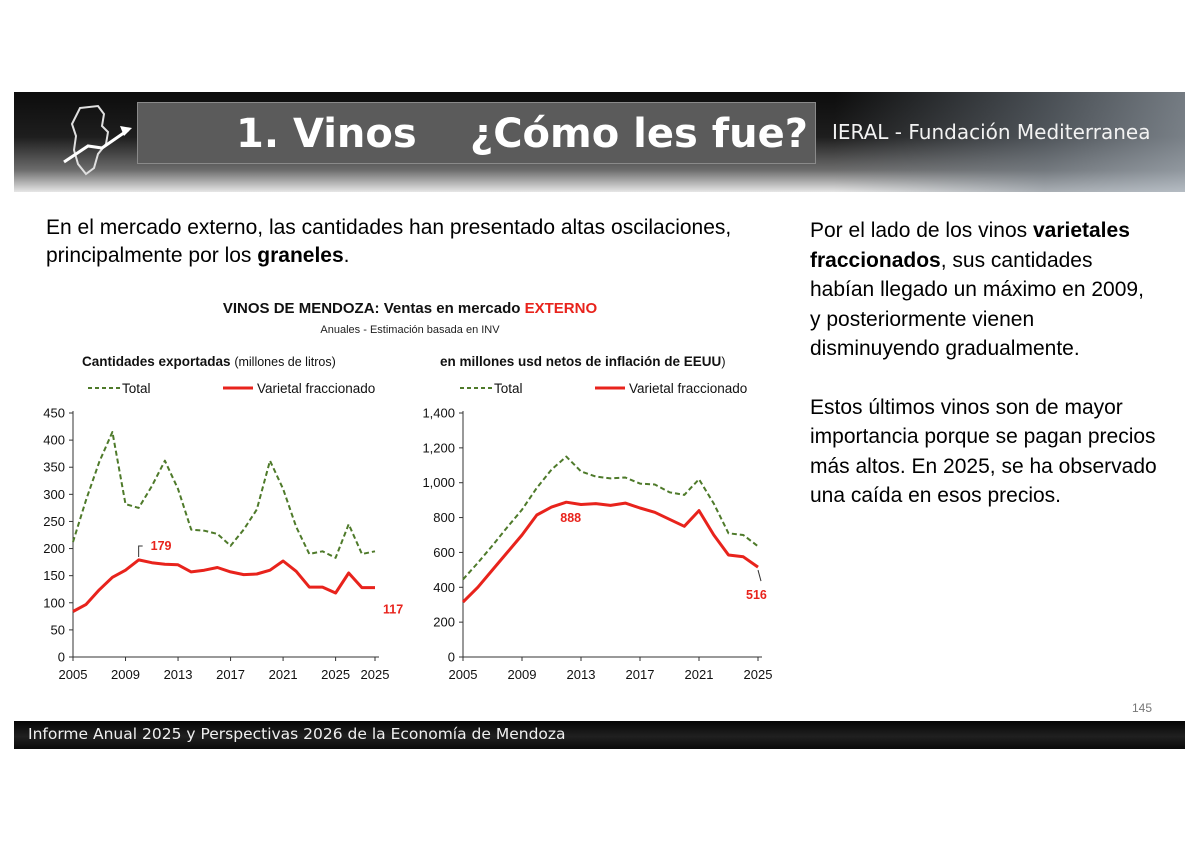 The height and width of the screenshot is (845, 1200). What do you see at coordinates (326, 134) in the screenshot?
I see `title-number: 1. Vinos` at bounding box center [326, 134].